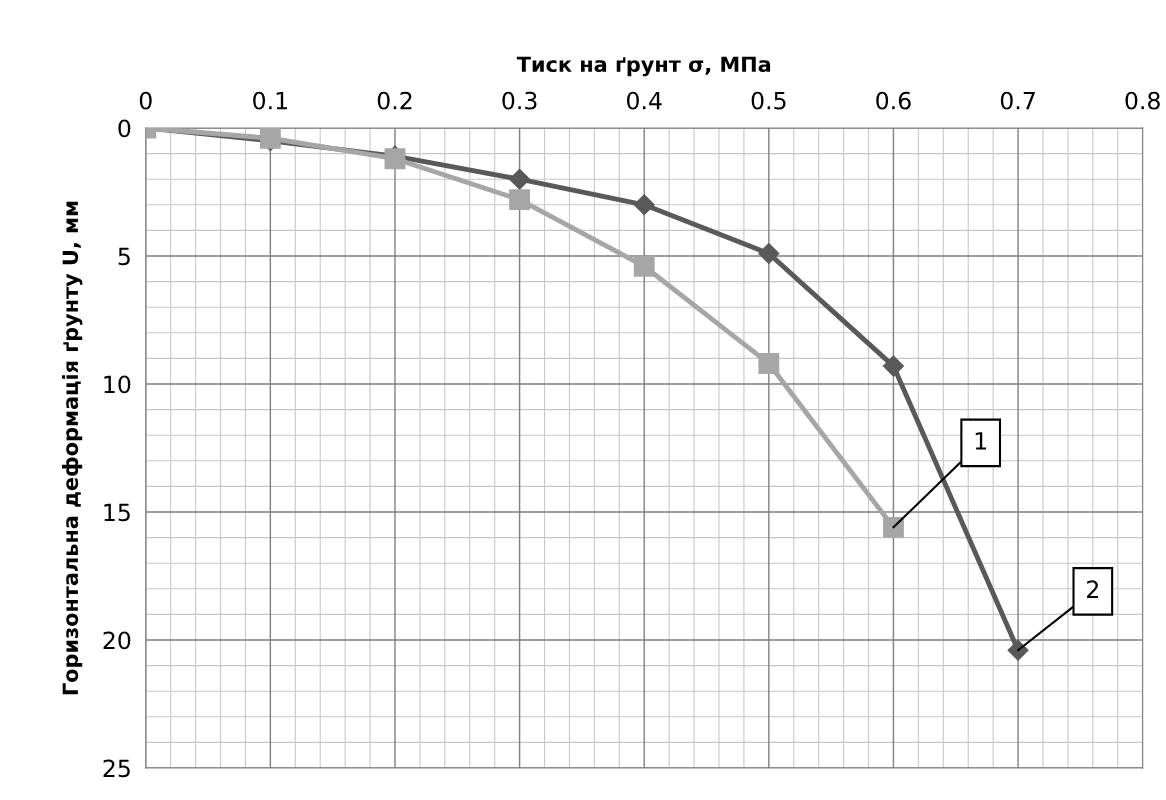 This screenshot has width=1166, height=800. I want to click on x-axis-title: Тиск на ґрунт σ, МПа, so click(643, 66).